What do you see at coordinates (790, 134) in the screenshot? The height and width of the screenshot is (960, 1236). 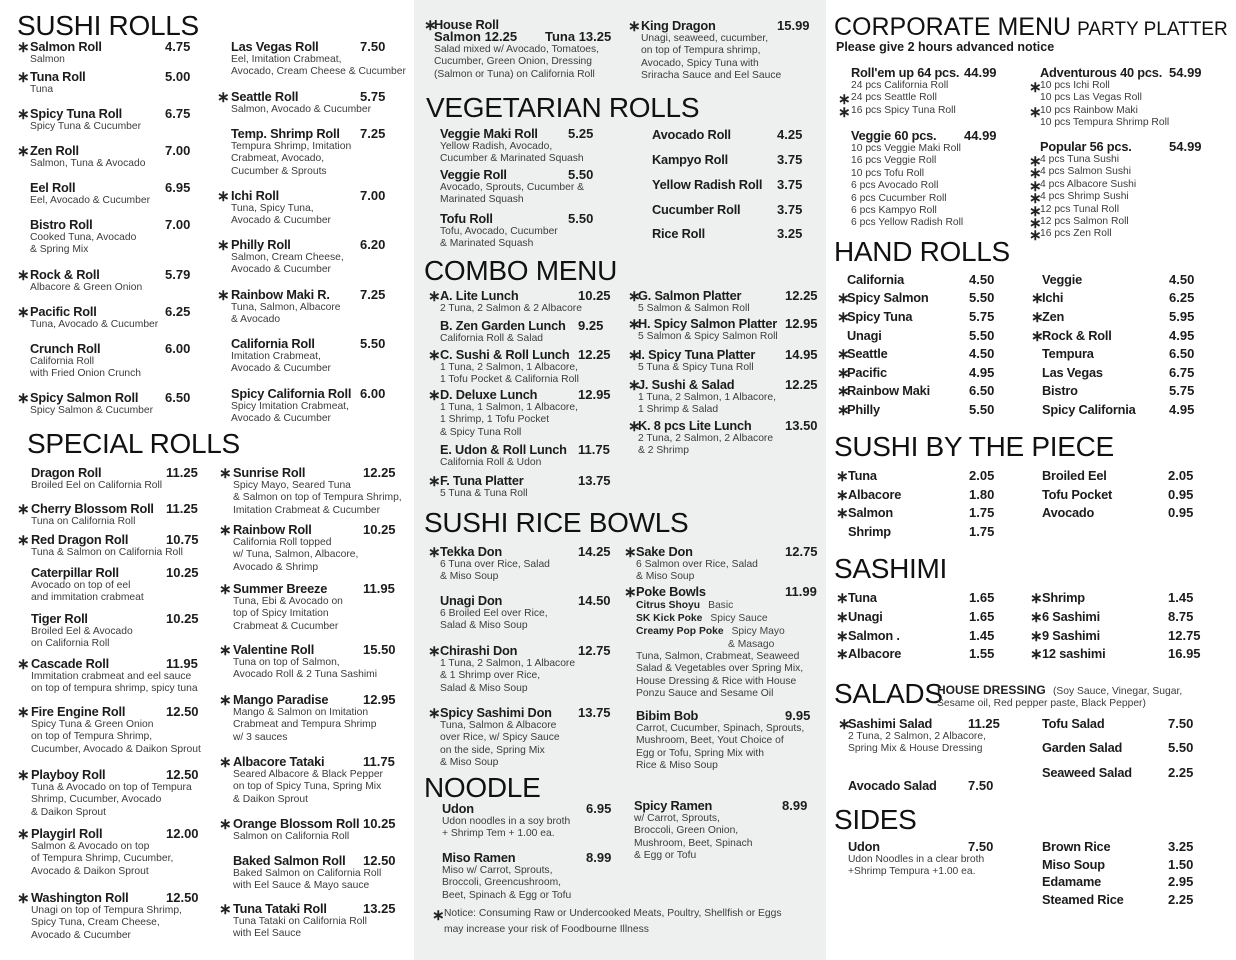 I see `menu-item-price: 4.25` at bounding box center [790, 134].